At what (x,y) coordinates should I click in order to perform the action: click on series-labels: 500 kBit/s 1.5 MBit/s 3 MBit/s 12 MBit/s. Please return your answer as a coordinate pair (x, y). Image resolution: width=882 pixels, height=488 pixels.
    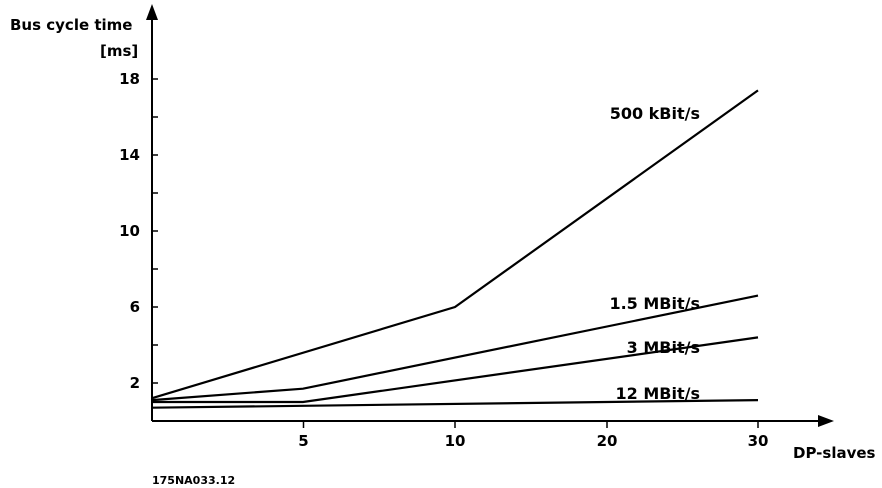
    Looking at the image, I should click on (654, 253).